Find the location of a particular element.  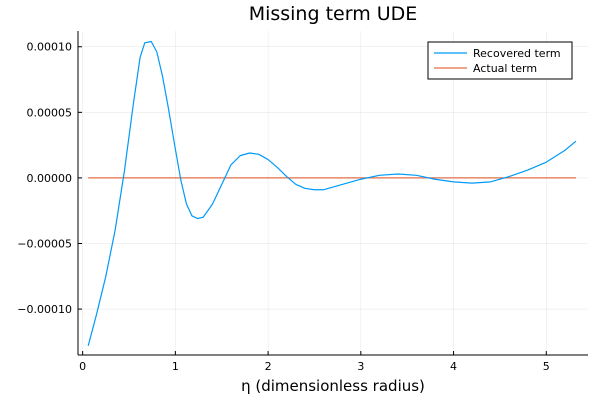

legend: Recovered term Actual term is located at coordinates (500, 60).